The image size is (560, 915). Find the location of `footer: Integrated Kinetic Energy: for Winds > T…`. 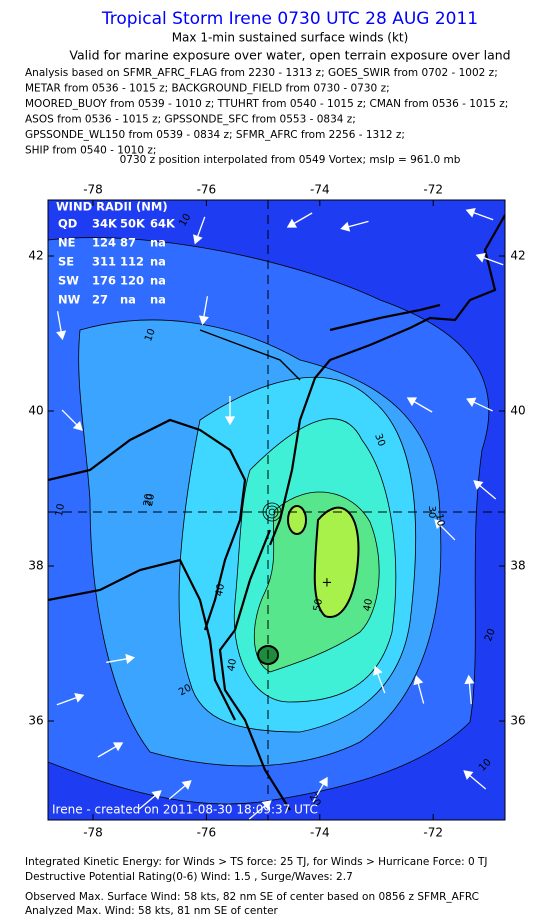

footer: Integrated Kinetic Energy: for Winds > T… is located at coordinates (256, 885).